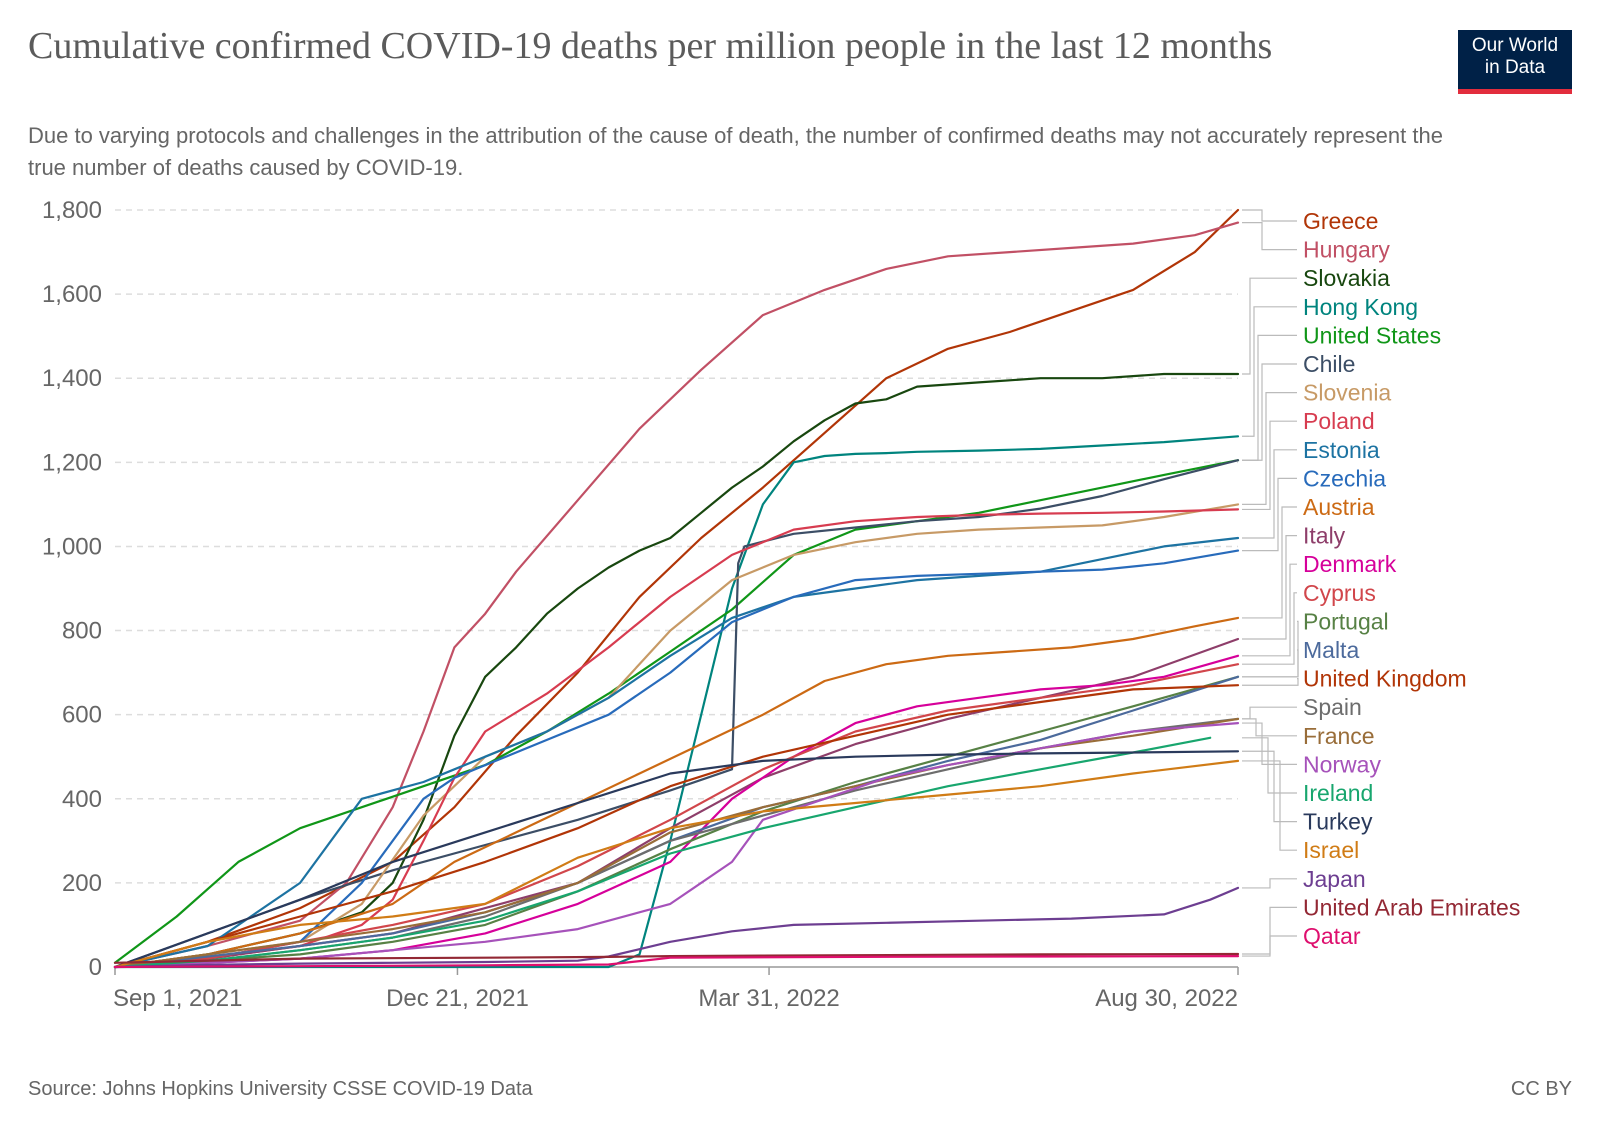  Describe the element at coordinates (1339, 421) in the screenshot. I see `legend-label-poland: Poland` at that location.